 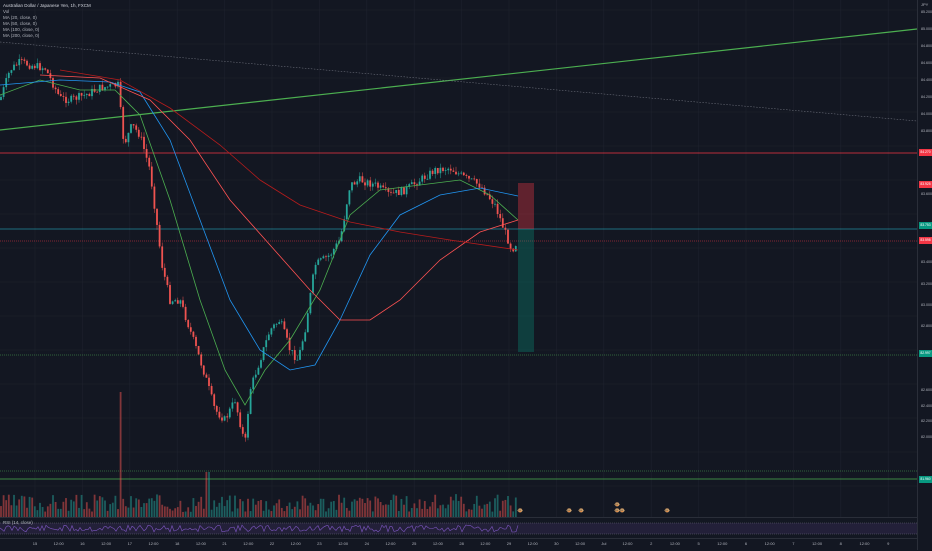 What do you see at coordinates (20, 17) in the screenshot?
I see `ma20-legend: MA (20, close, 0)` at bounding box center [20, 17].